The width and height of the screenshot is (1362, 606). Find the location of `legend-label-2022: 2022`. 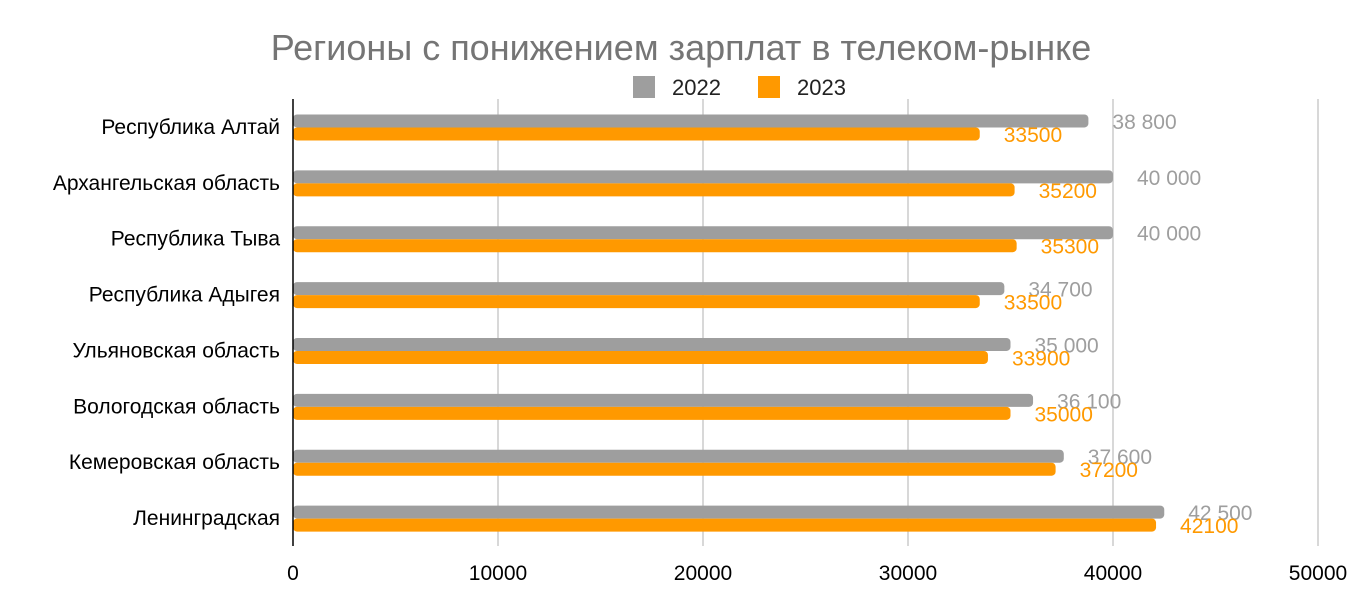

legend-label-2022: 2022 is located at coordinates (696, 87).